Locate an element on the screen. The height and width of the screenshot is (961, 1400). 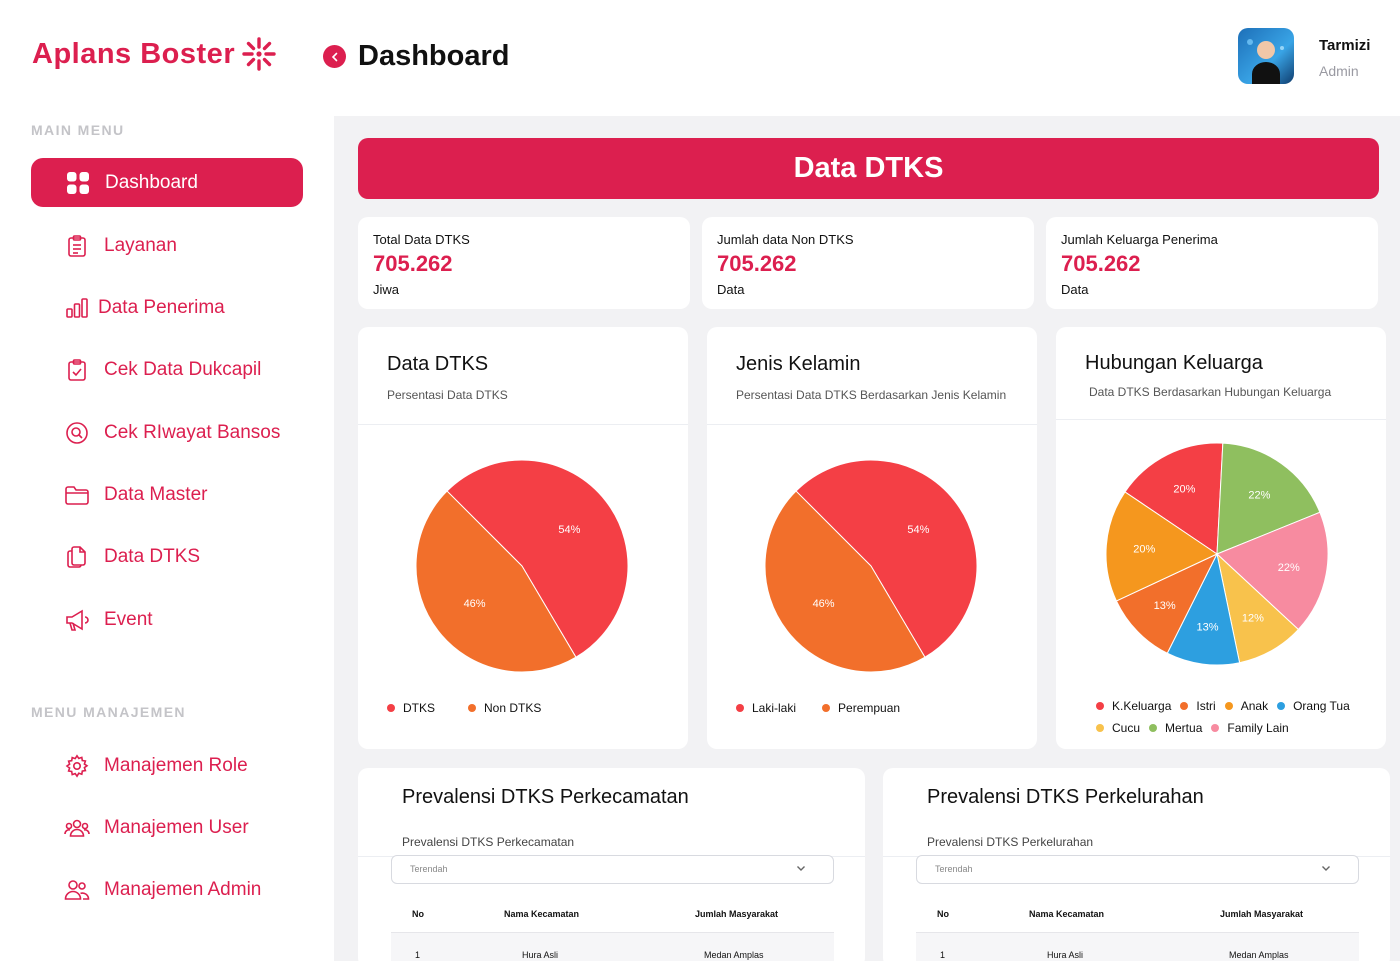
sidebar-item-cek-riwayat-bansos: Cek RIwayat Bansos is located at coordinates (167, 432).